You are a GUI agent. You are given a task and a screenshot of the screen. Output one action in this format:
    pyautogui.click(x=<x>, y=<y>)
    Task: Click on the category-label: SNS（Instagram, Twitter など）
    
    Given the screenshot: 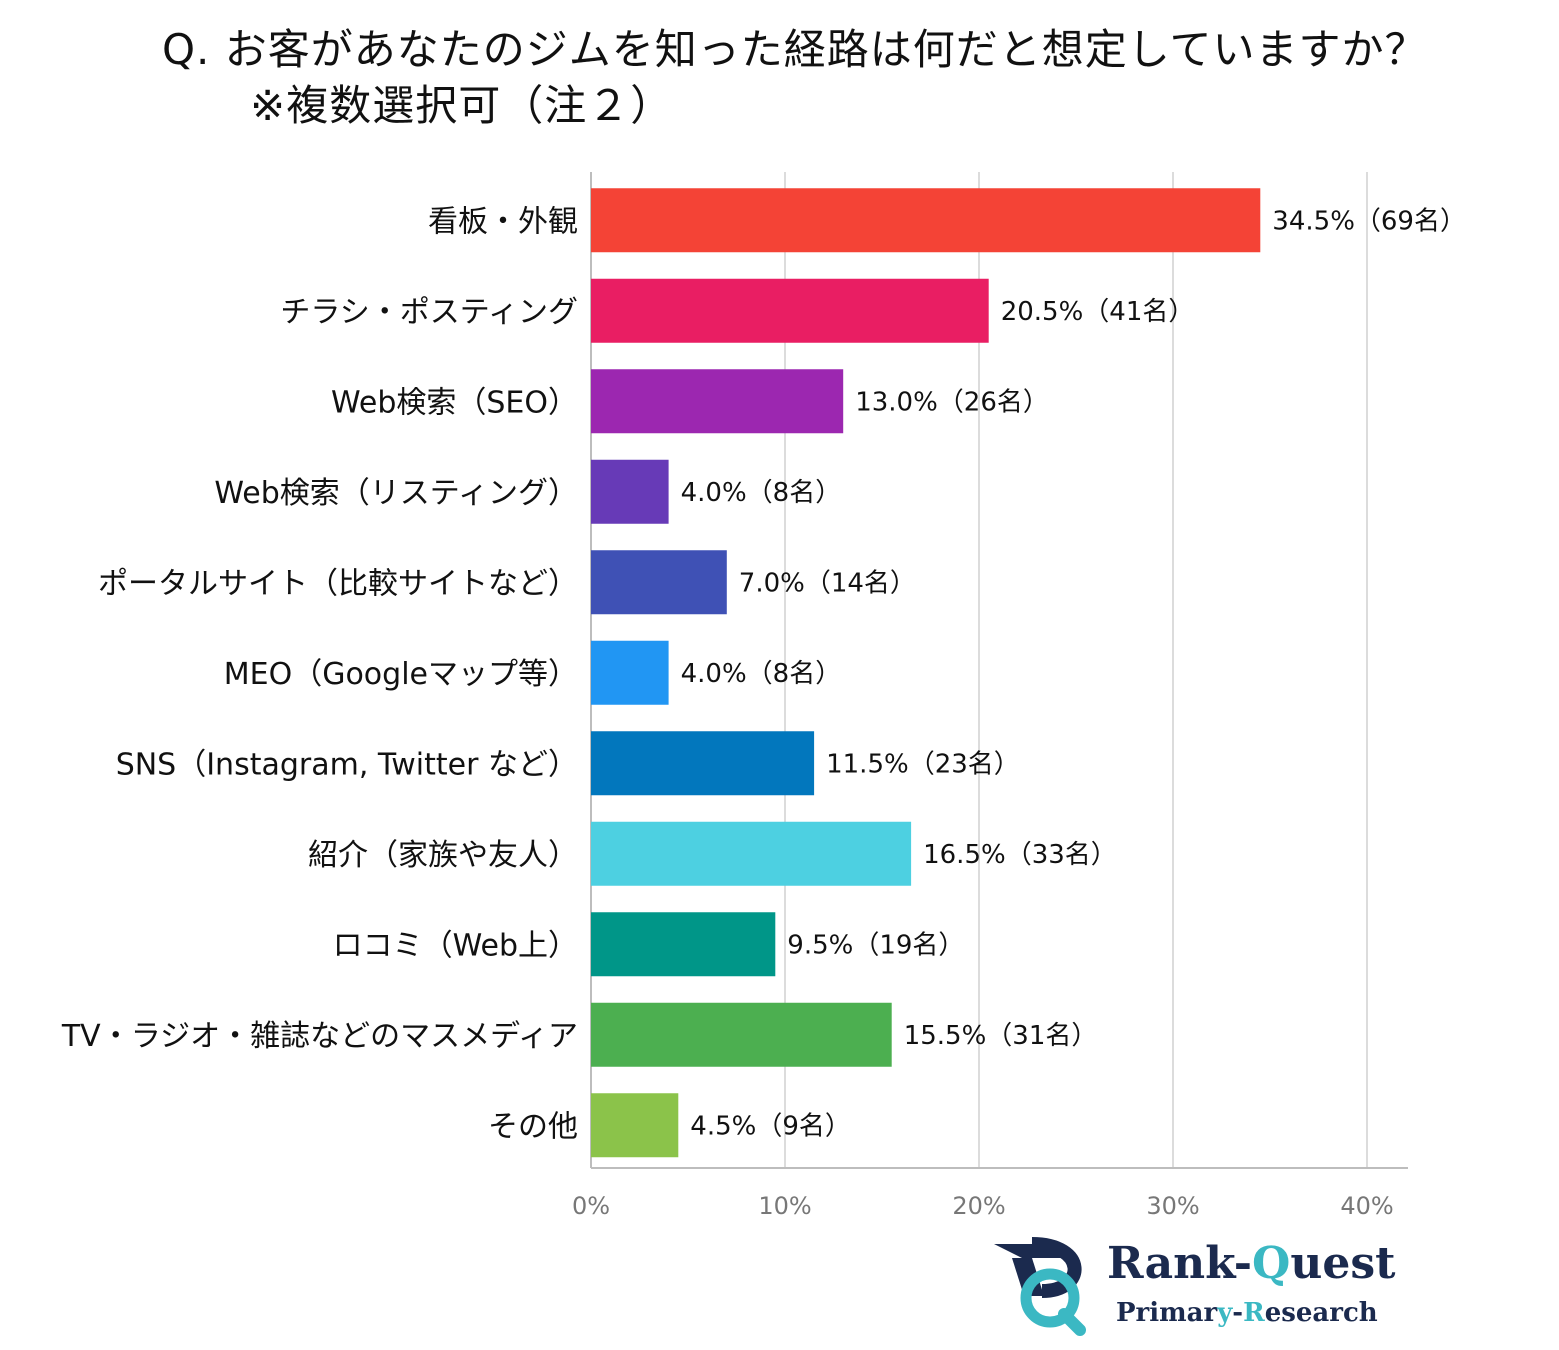 What is the action you would take?
    pyautogui.click(x=347, y=764)
    